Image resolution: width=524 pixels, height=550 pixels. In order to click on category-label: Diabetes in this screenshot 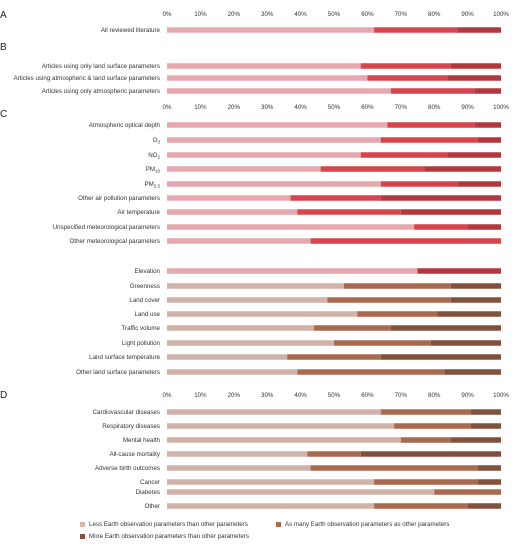, I will do `click(148, 492)`.